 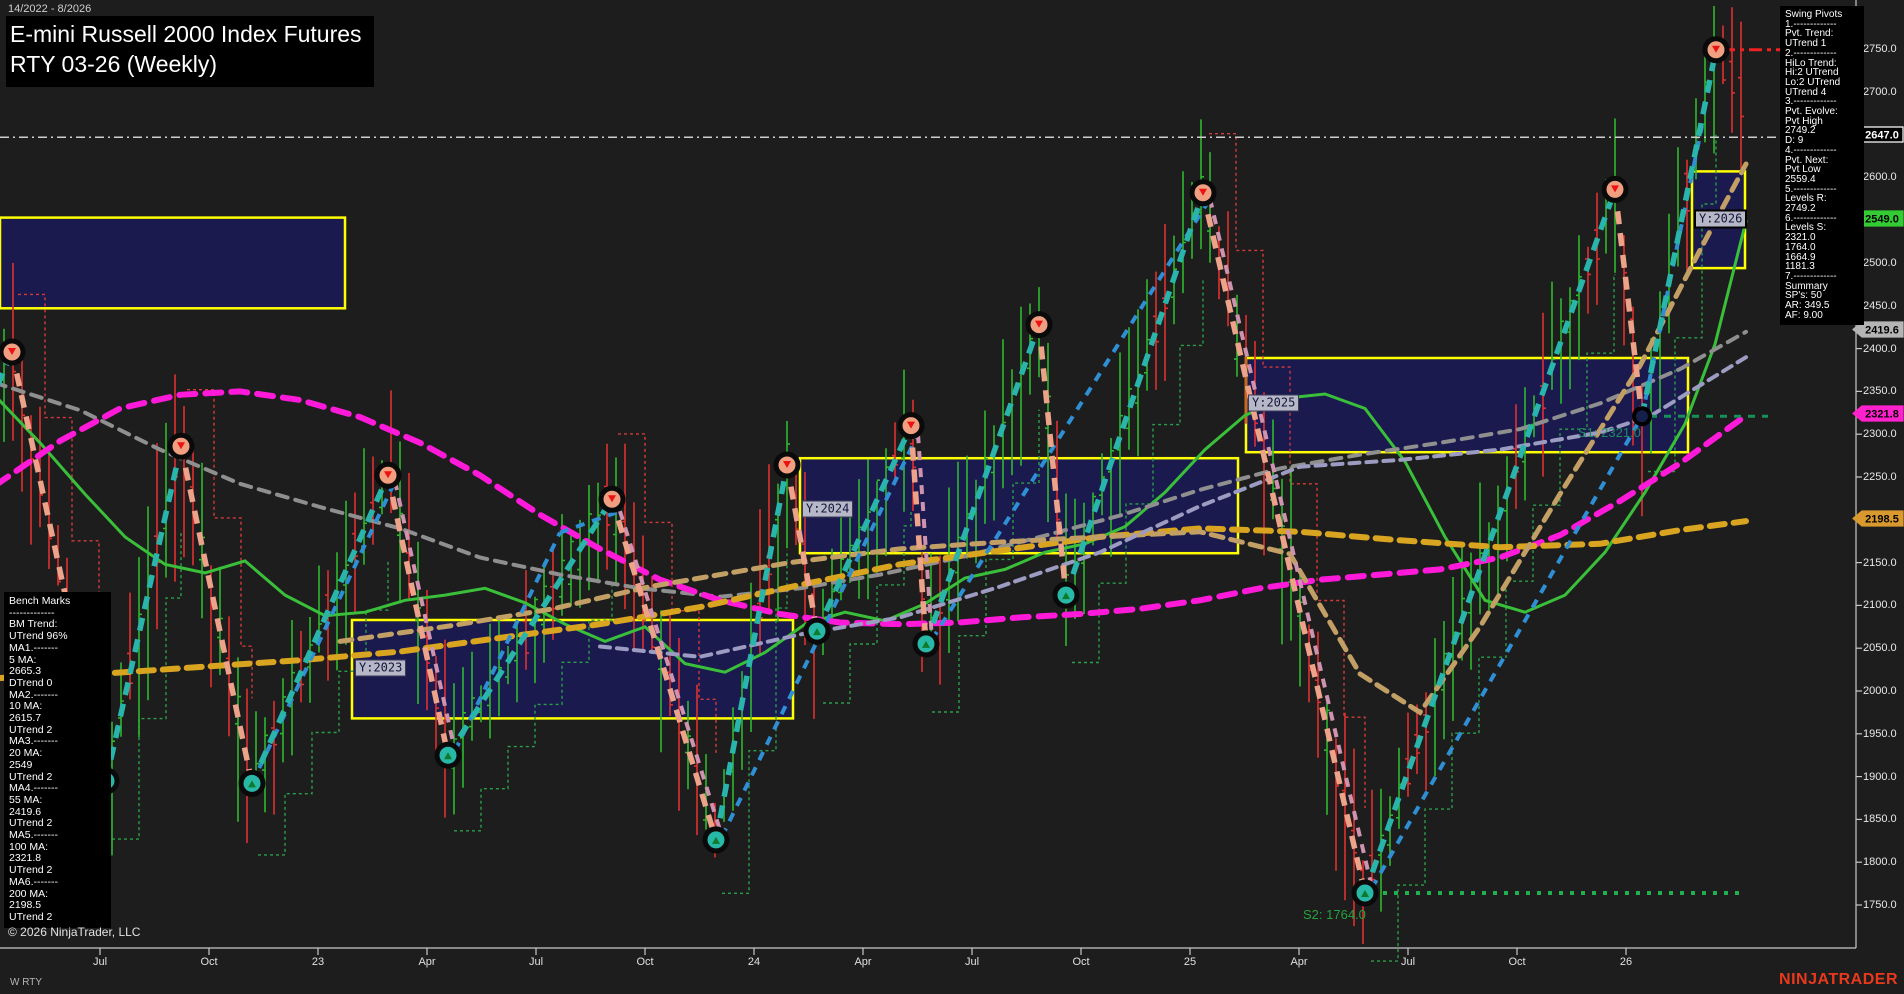 What do you see at coordinates (33, 835) in the screenshot?
I see `panel-line: MA5.-------` at bounding box center [33, 835].